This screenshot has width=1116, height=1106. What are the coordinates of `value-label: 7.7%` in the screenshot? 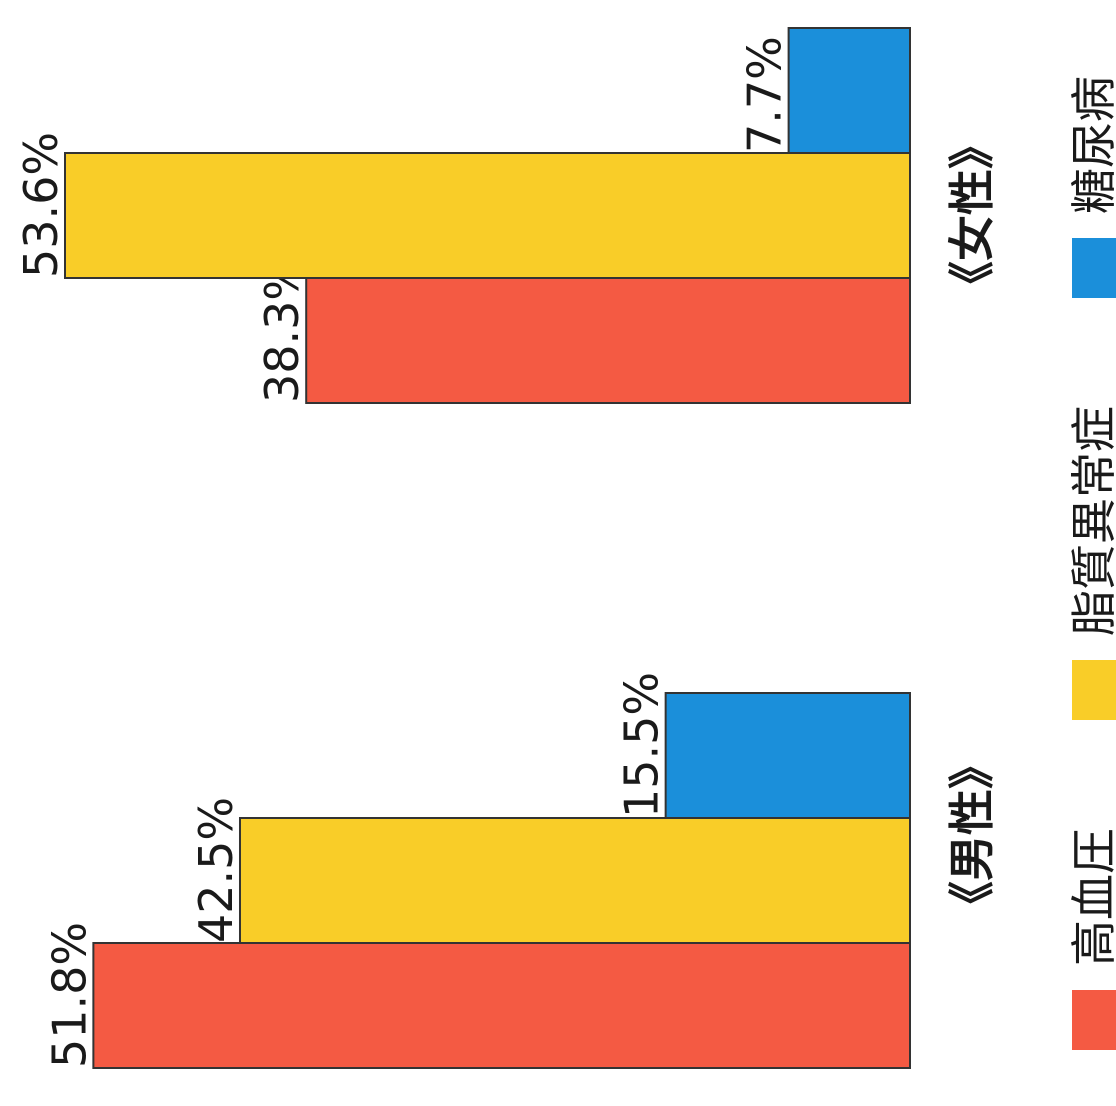 It's located at (765, 94).